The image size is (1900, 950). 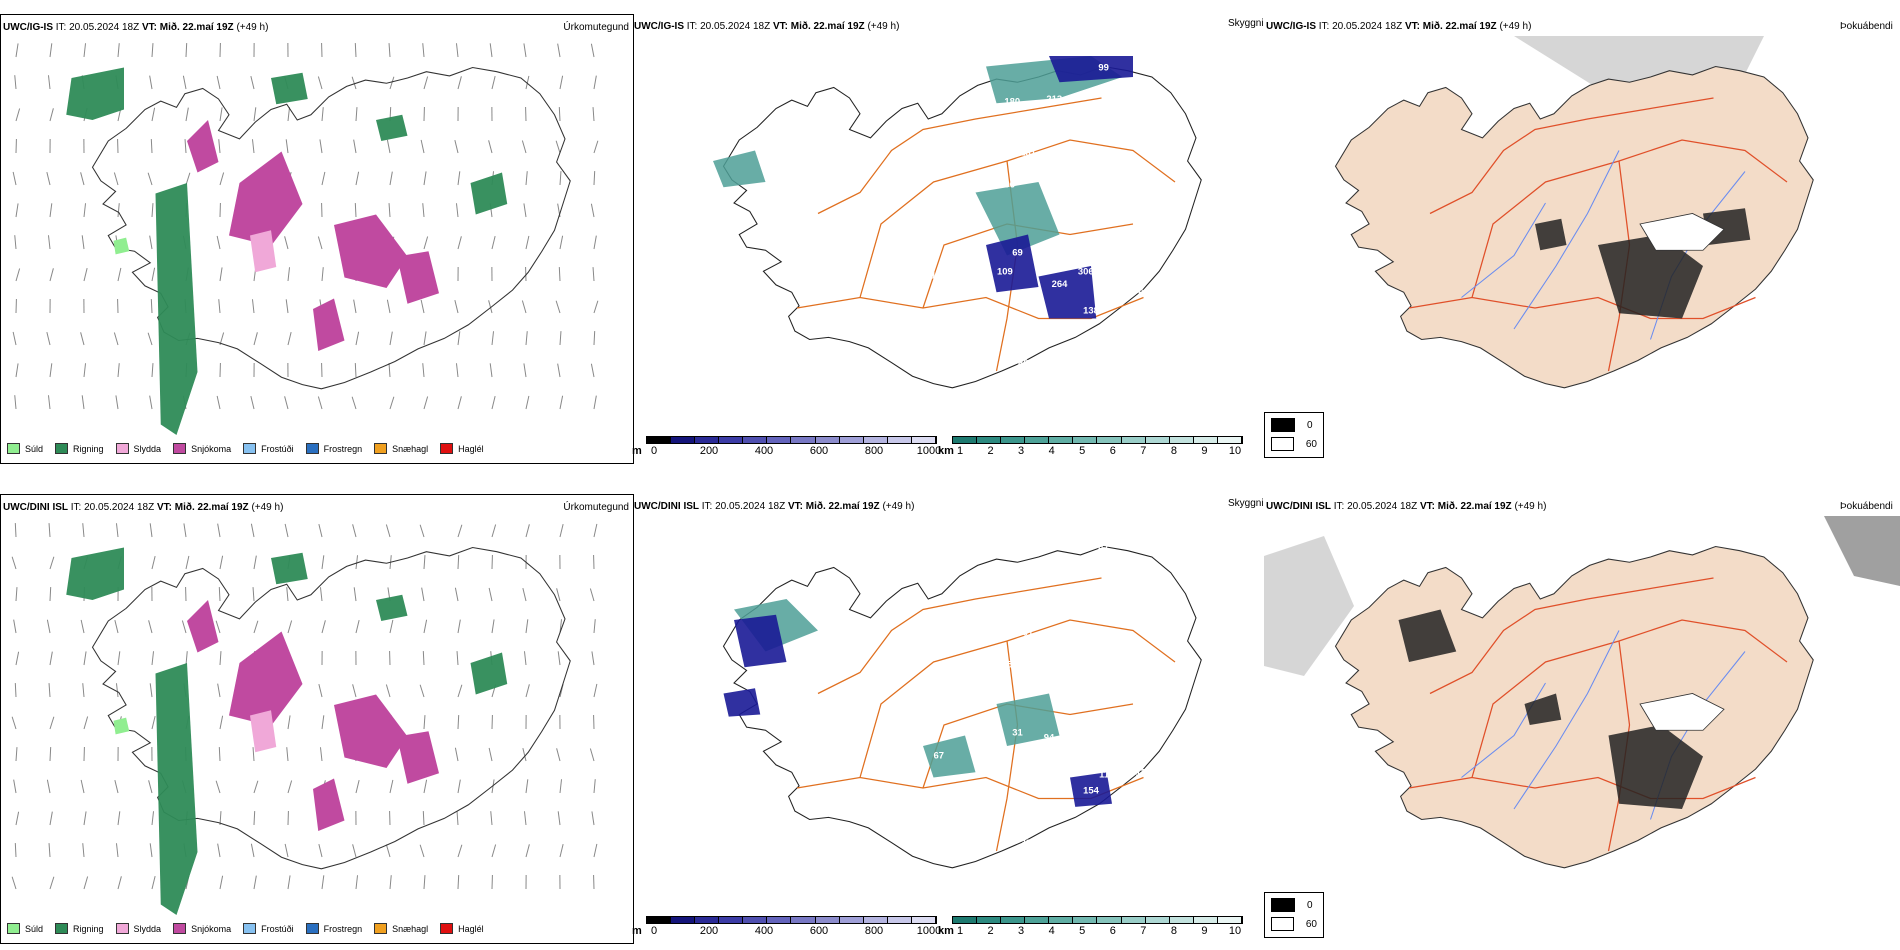 I want to click on land-area, so click(x=1574, y=227).